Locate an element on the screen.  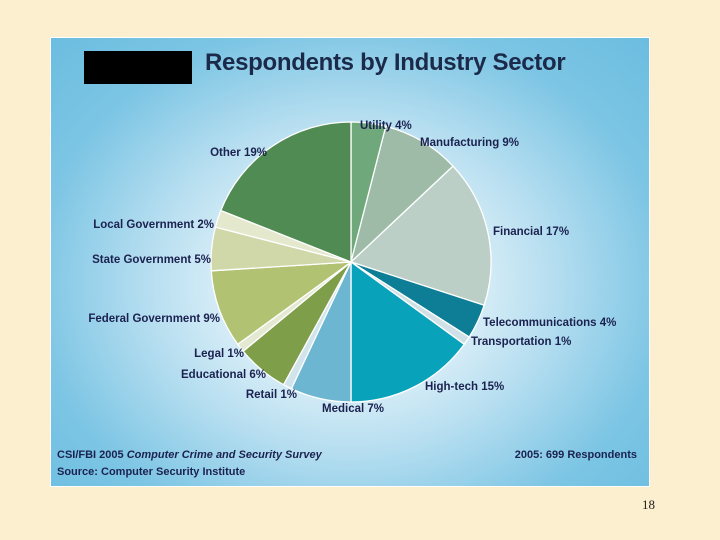
slice-label-high-tech: High-tech 15% is located at coordinates (464, 387).